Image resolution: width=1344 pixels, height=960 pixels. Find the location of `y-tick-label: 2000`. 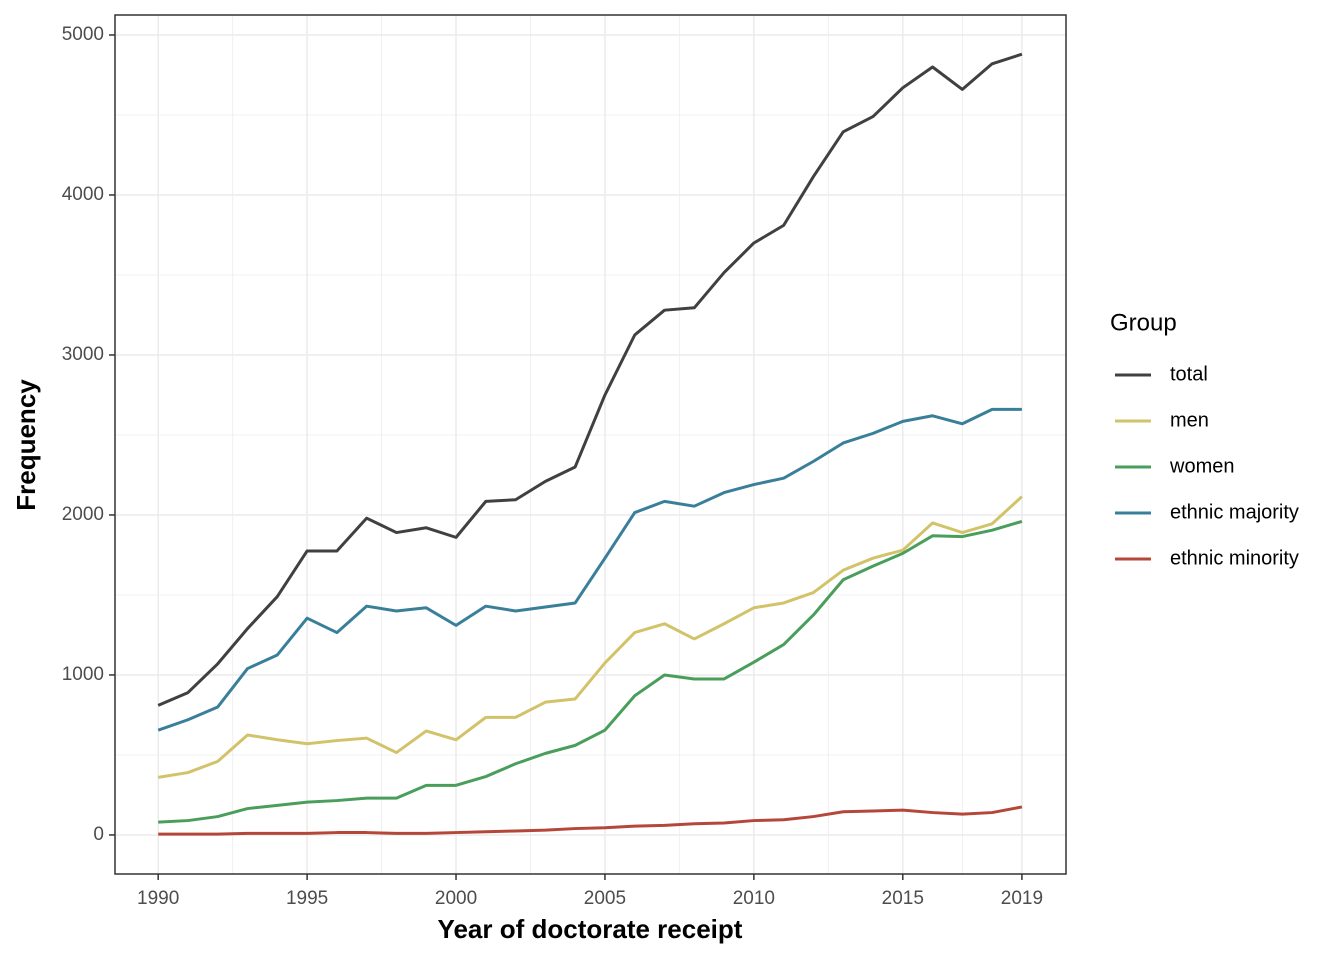

y-tick-label: 2000 is located at coordinates (83, 514).